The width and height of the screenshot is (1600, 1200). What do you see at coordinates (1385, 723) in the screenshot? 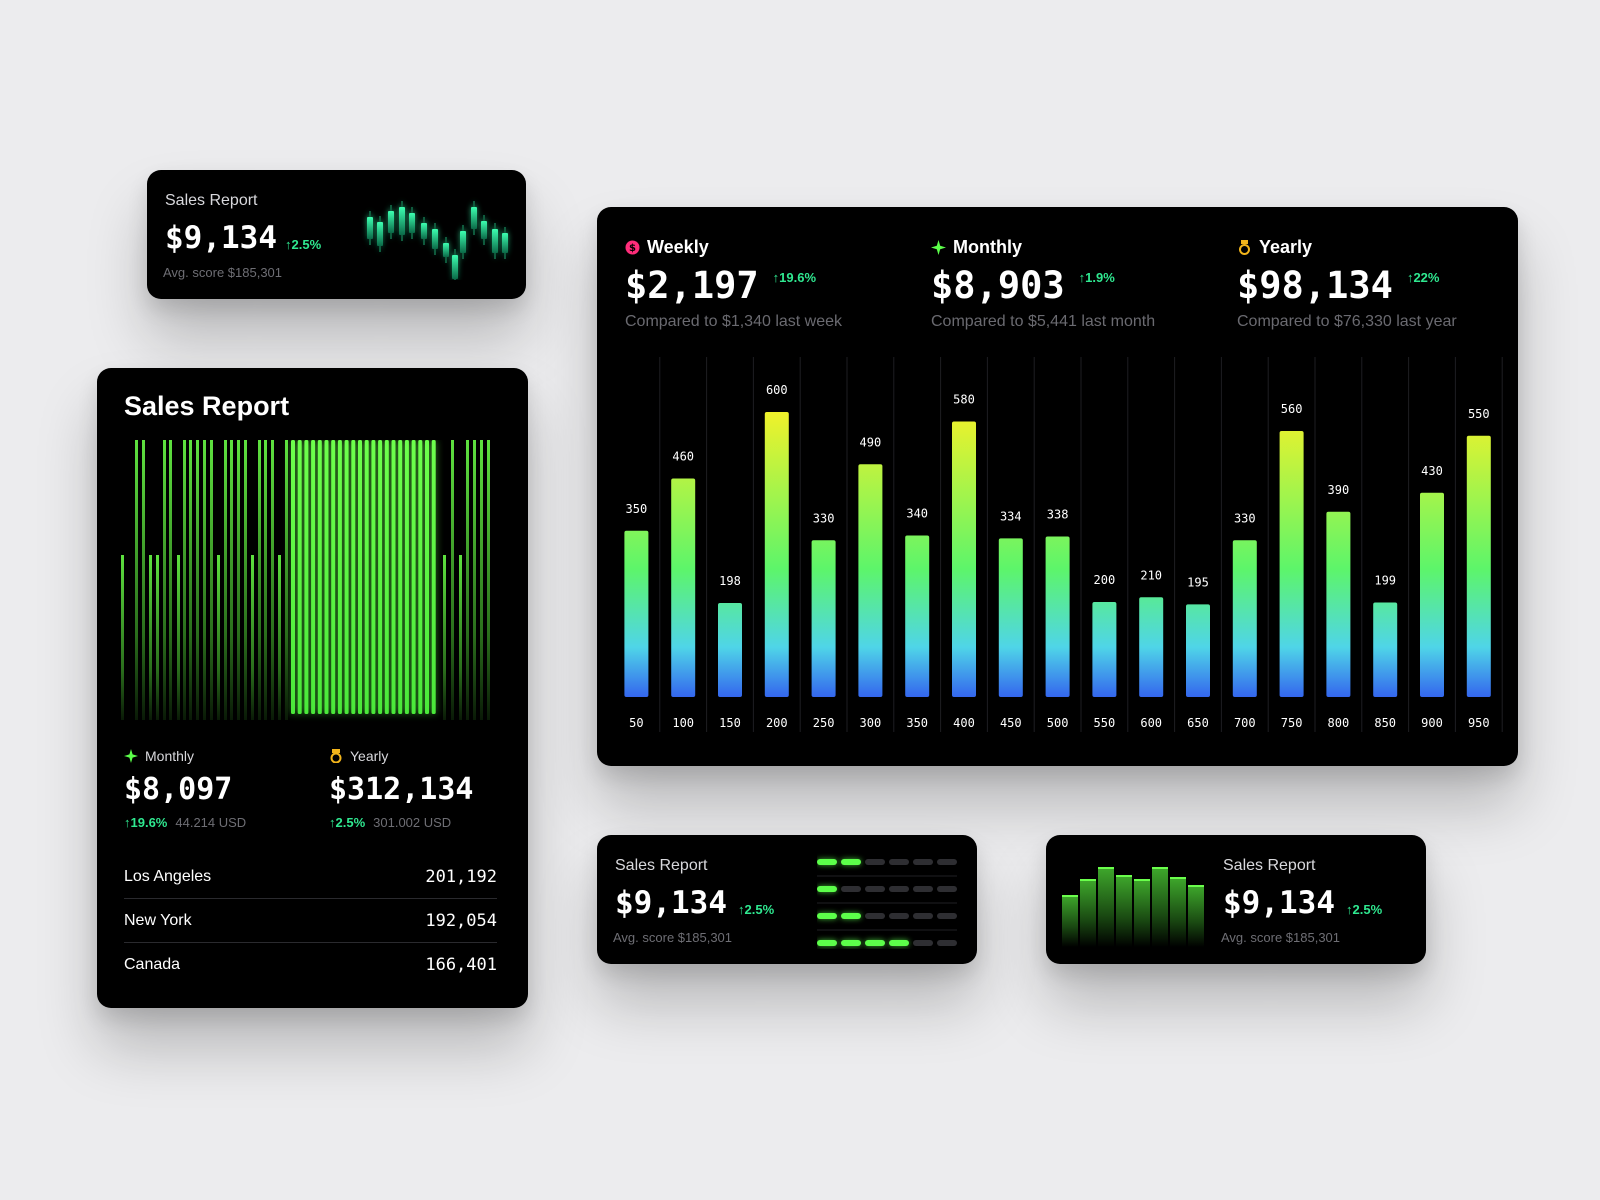
I see `x-tick-label: 850` at bounding box center [1385, 723].